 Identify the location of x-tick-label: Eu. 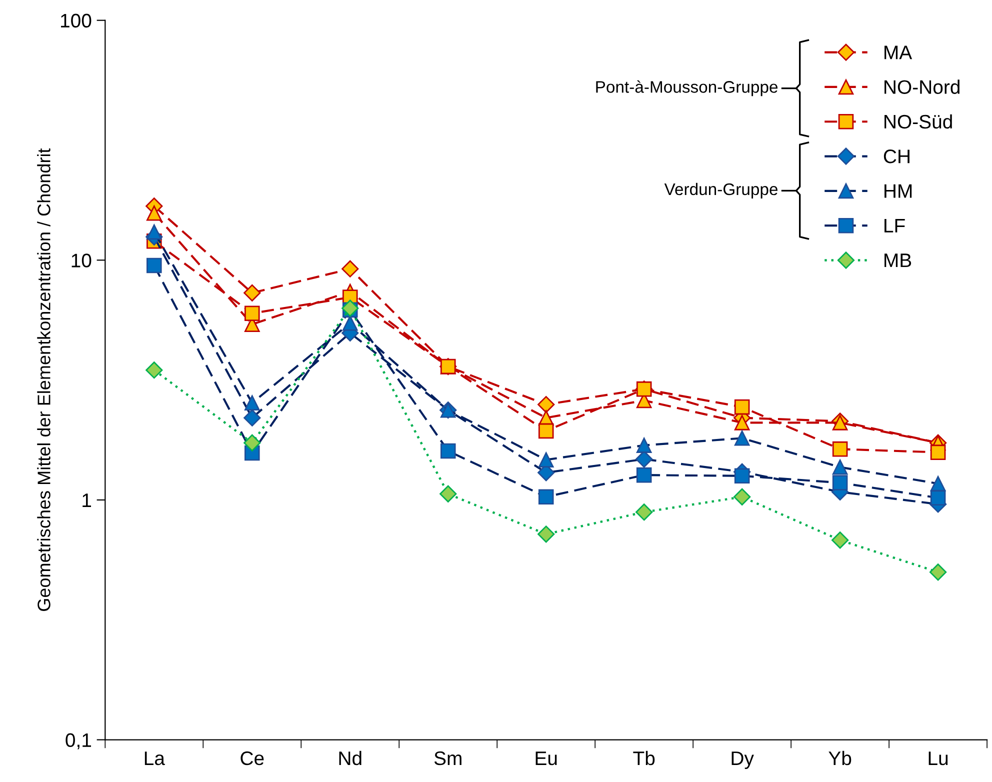
(546, 759).